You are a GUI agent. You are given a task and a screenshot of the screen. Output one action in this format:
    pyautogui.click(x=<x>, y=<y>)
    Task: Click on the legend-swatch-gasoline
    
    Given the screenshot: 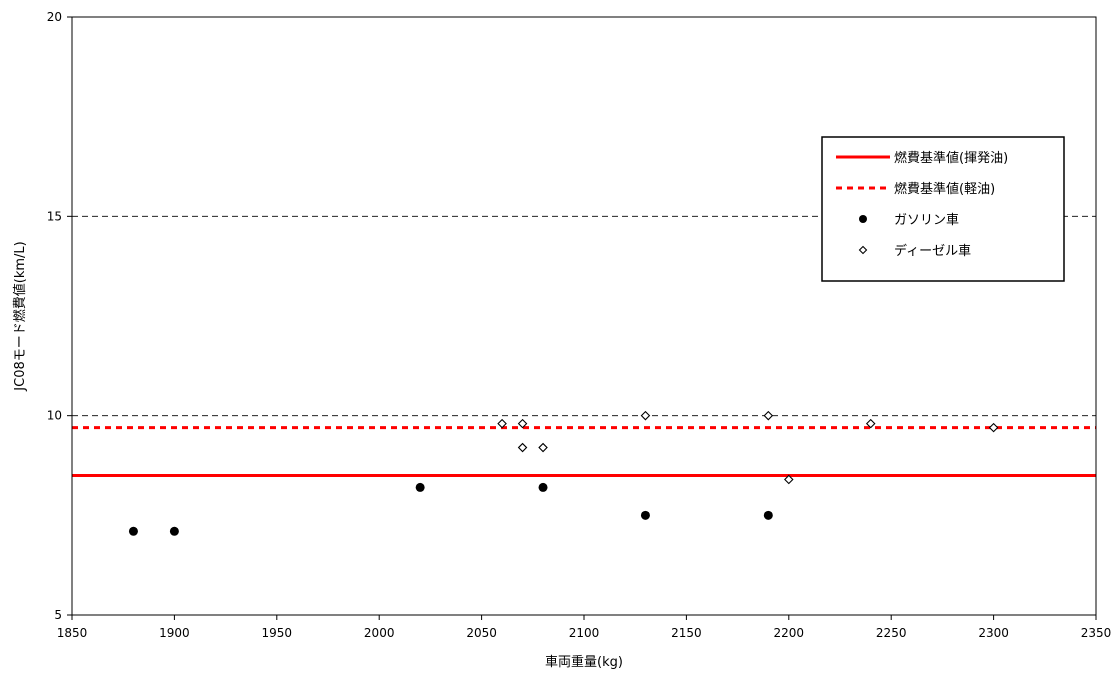 What is the action you would take?
    pyautogui.click(x=863, y=219)
    